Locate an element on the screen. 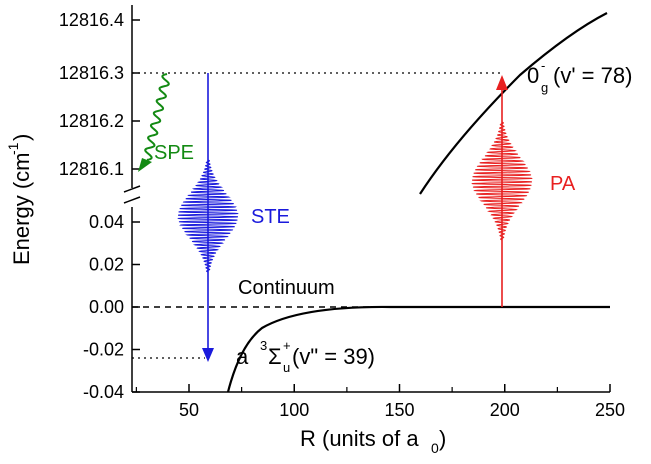  label-pa: PA is located at coordinates (563, 184).